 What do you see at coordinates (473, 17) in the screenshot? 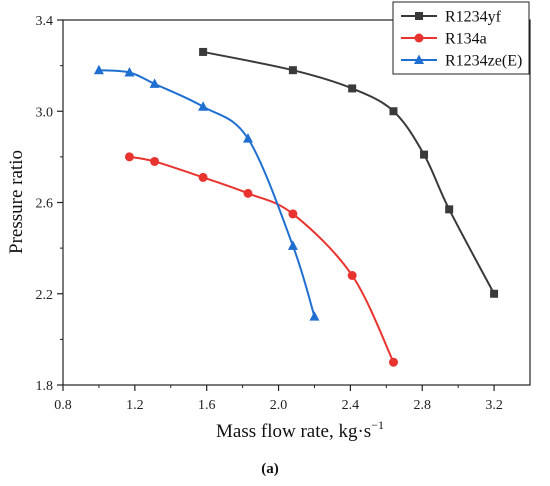
I see `legend-label-r1234yf: R1234yf` at bounding box center [473, 17].